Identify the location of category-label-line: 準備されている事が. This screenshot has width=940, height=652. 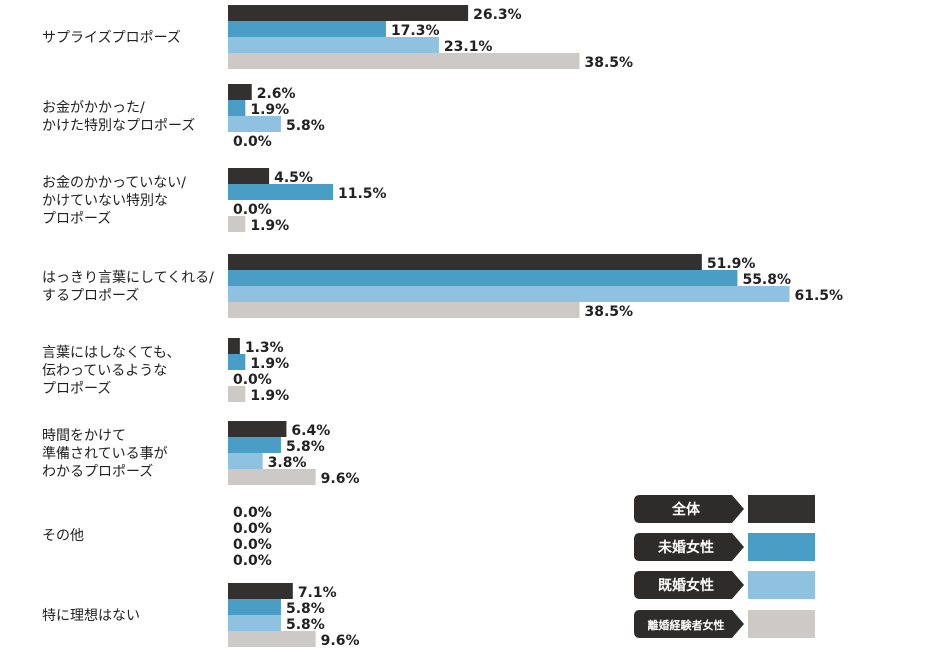
(105, 454).